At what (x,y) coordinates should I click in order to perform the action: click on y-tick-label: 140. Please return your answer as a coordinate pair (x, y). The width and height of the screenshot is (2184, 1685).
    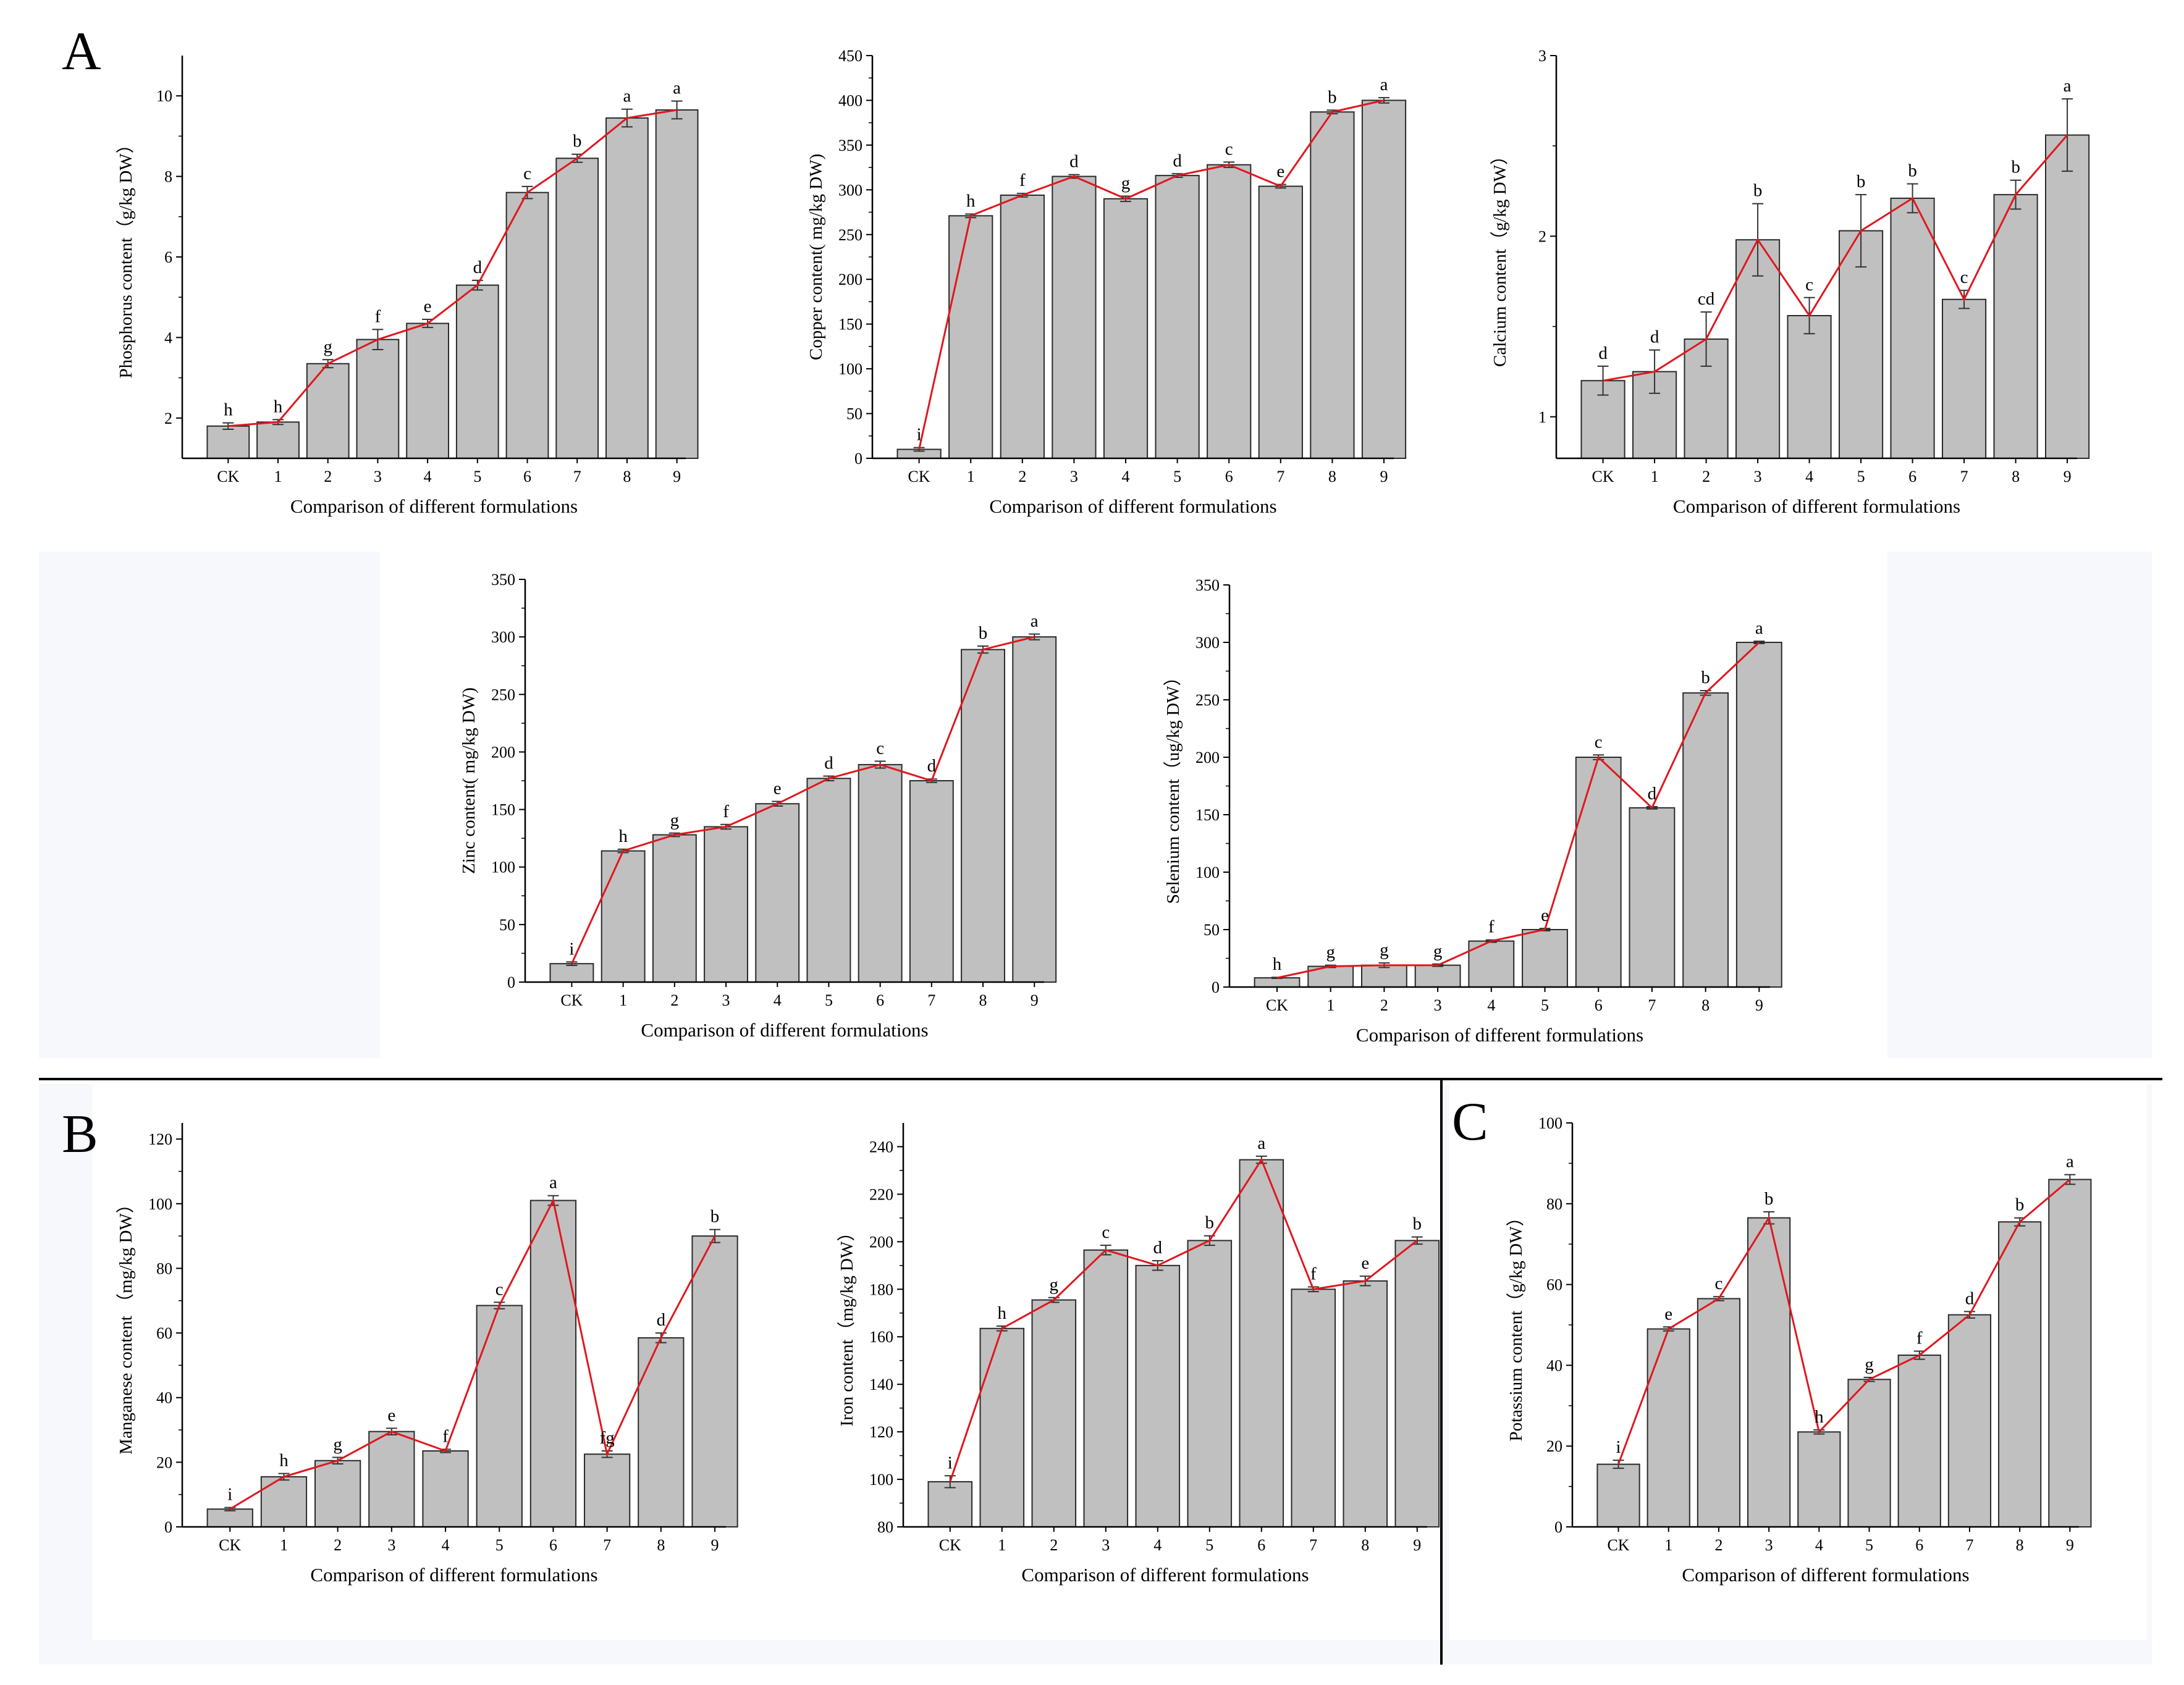
    Looking at the image, I should click on (881, 1384).